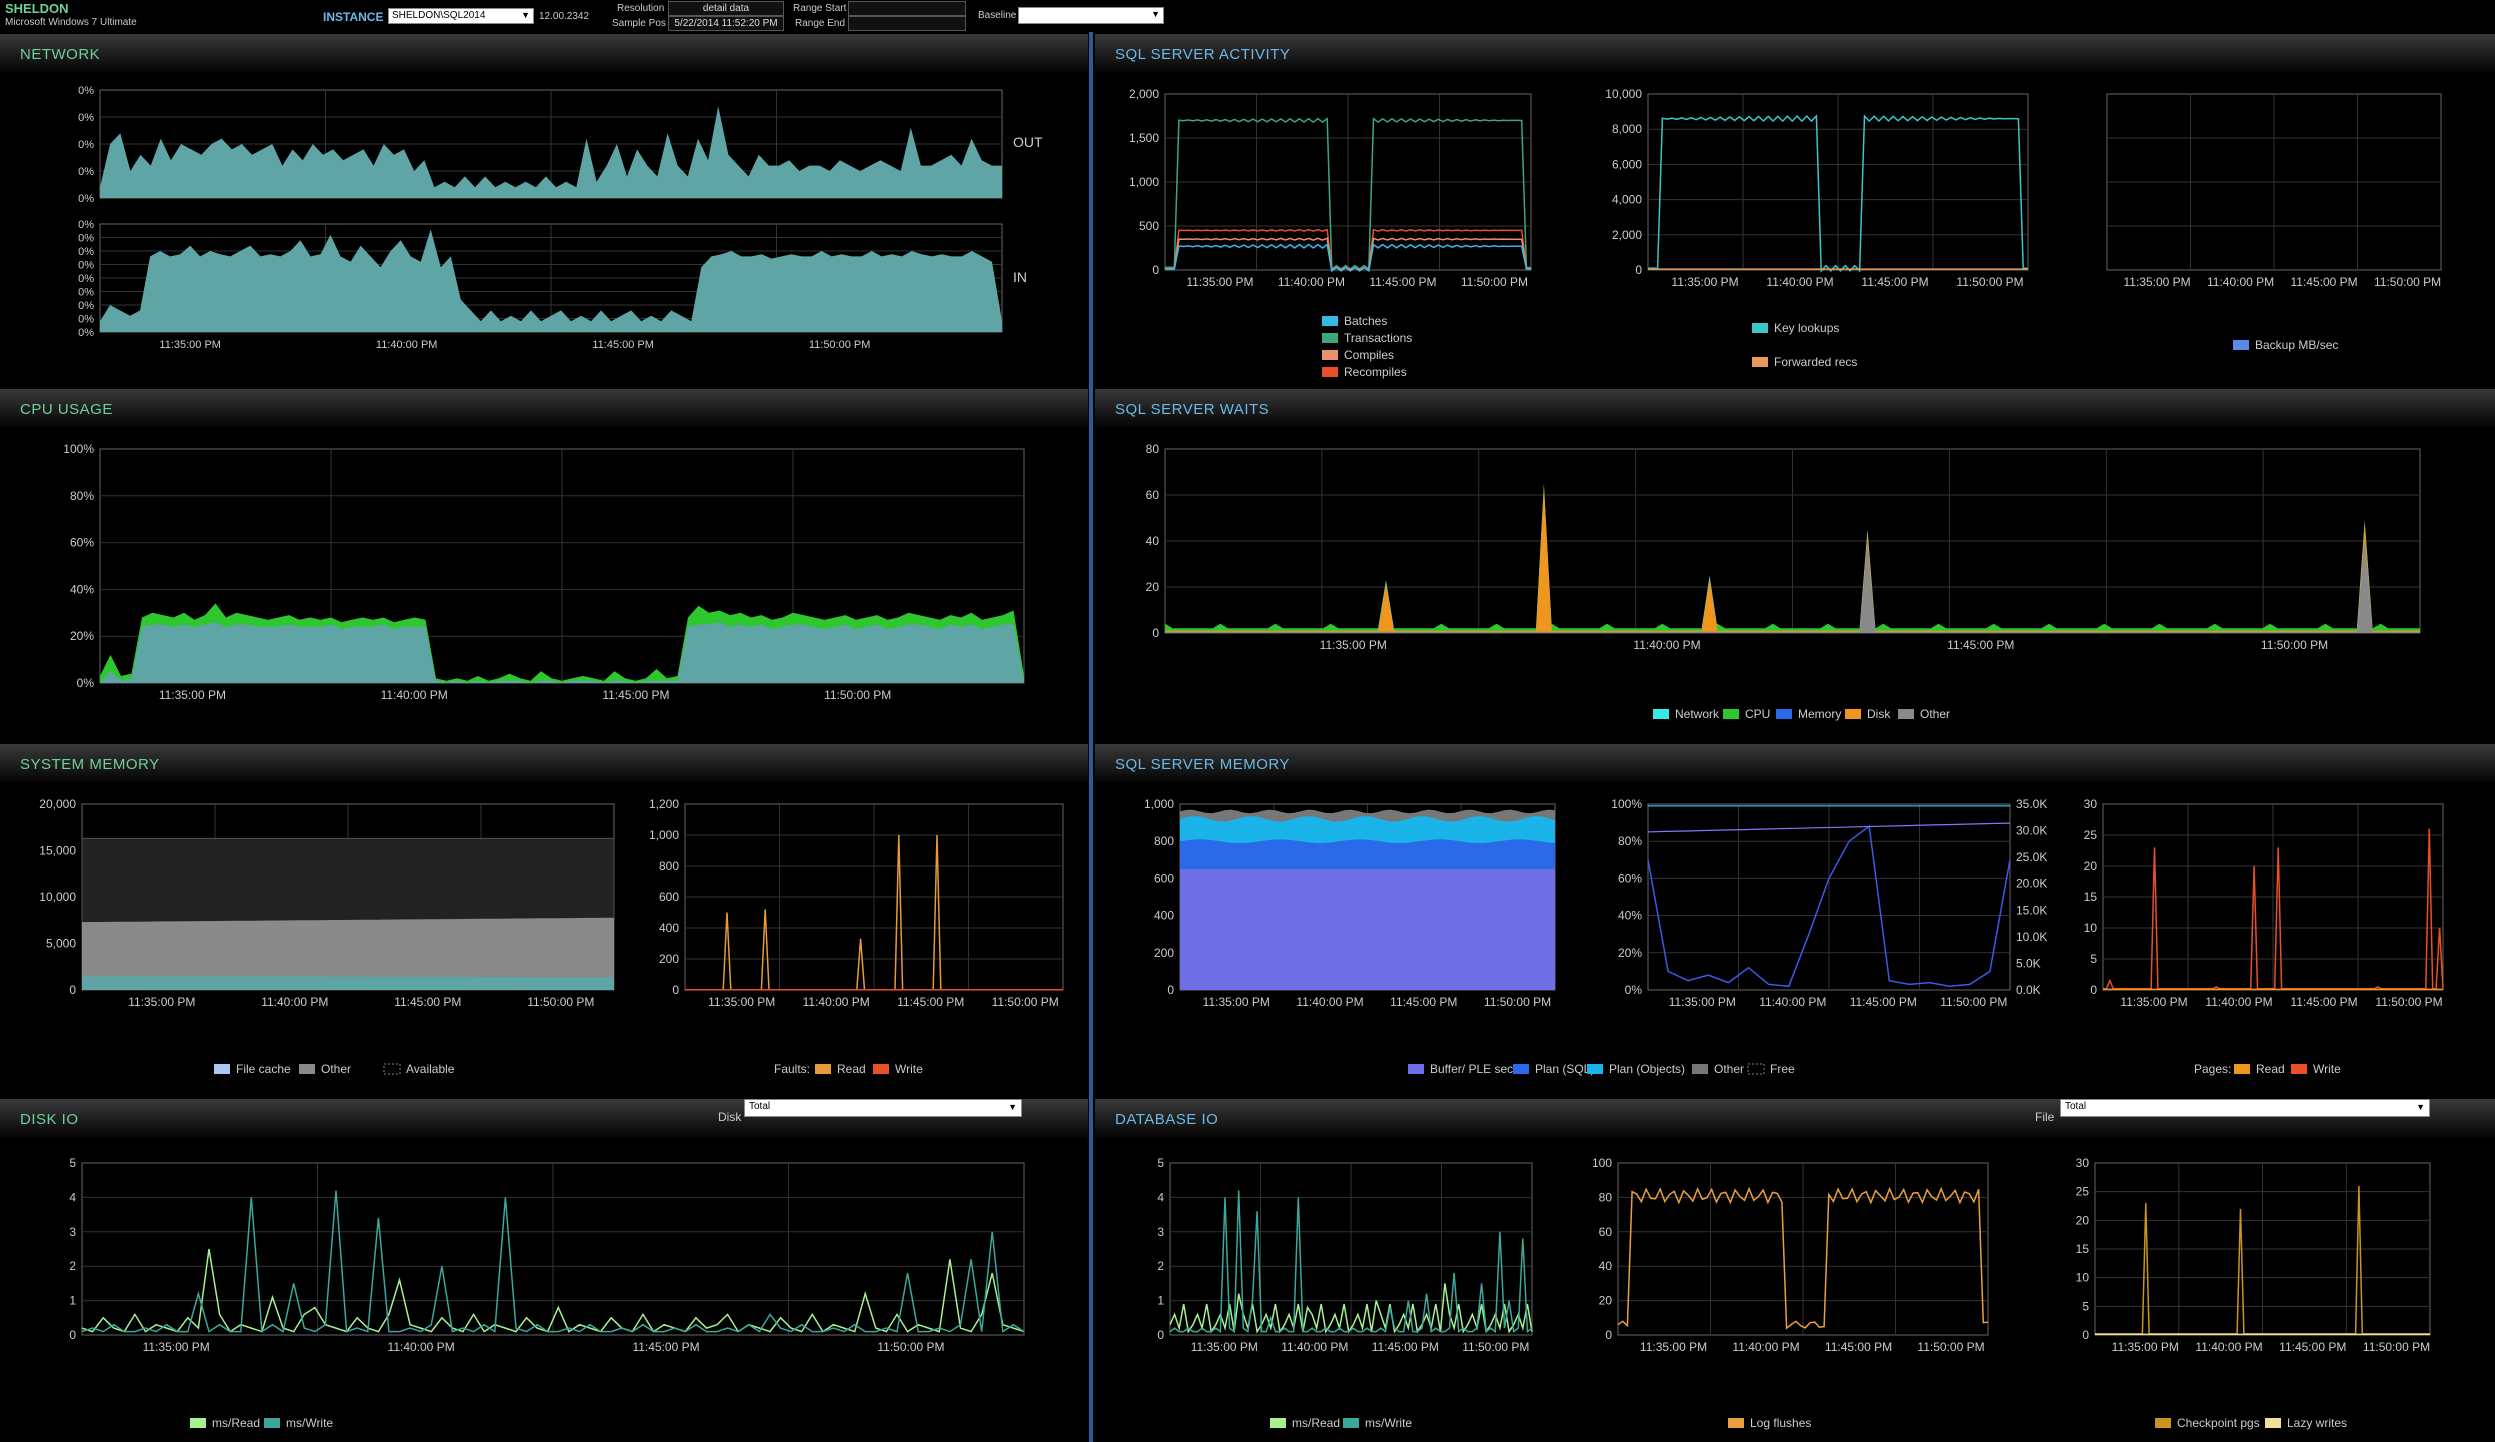 The height and width of the screenshot is (1442, 2495). Describe the element at coordinates (1378, 338) in the screenshot. I see `legend-label: Transactions` at that location.